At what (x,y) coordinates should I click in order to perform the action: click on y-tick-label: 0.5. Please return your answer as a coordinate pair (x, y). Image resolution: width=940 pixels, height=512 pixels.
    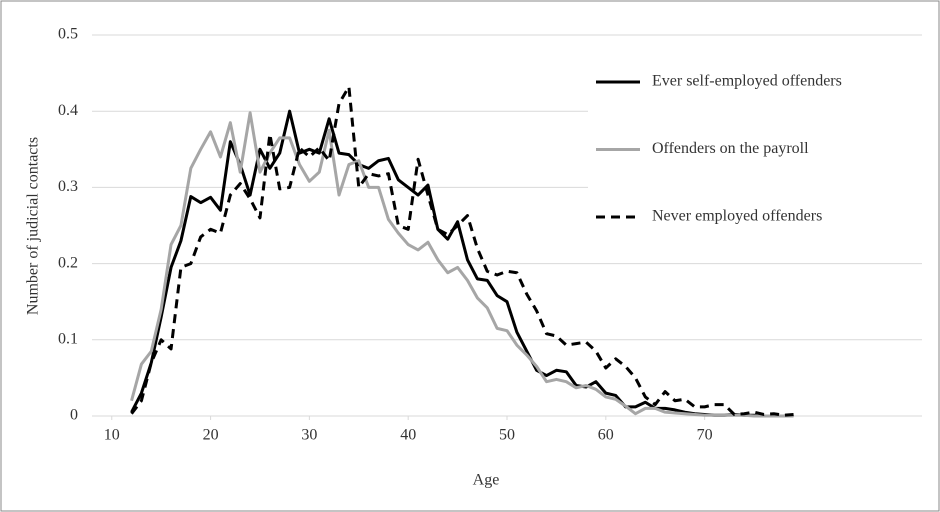
    Looking at the image, I should click on (68, 34).